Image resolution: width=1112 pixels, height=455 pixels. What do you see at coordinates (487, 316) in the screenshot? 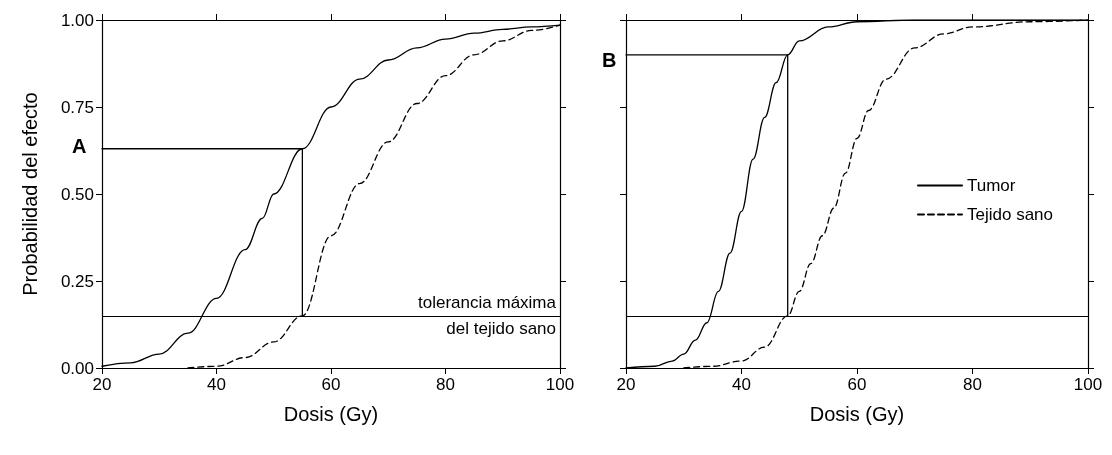
I see `ref-line-label: tolerancia máxima del tejido sano` at bounding box center [487, 316].